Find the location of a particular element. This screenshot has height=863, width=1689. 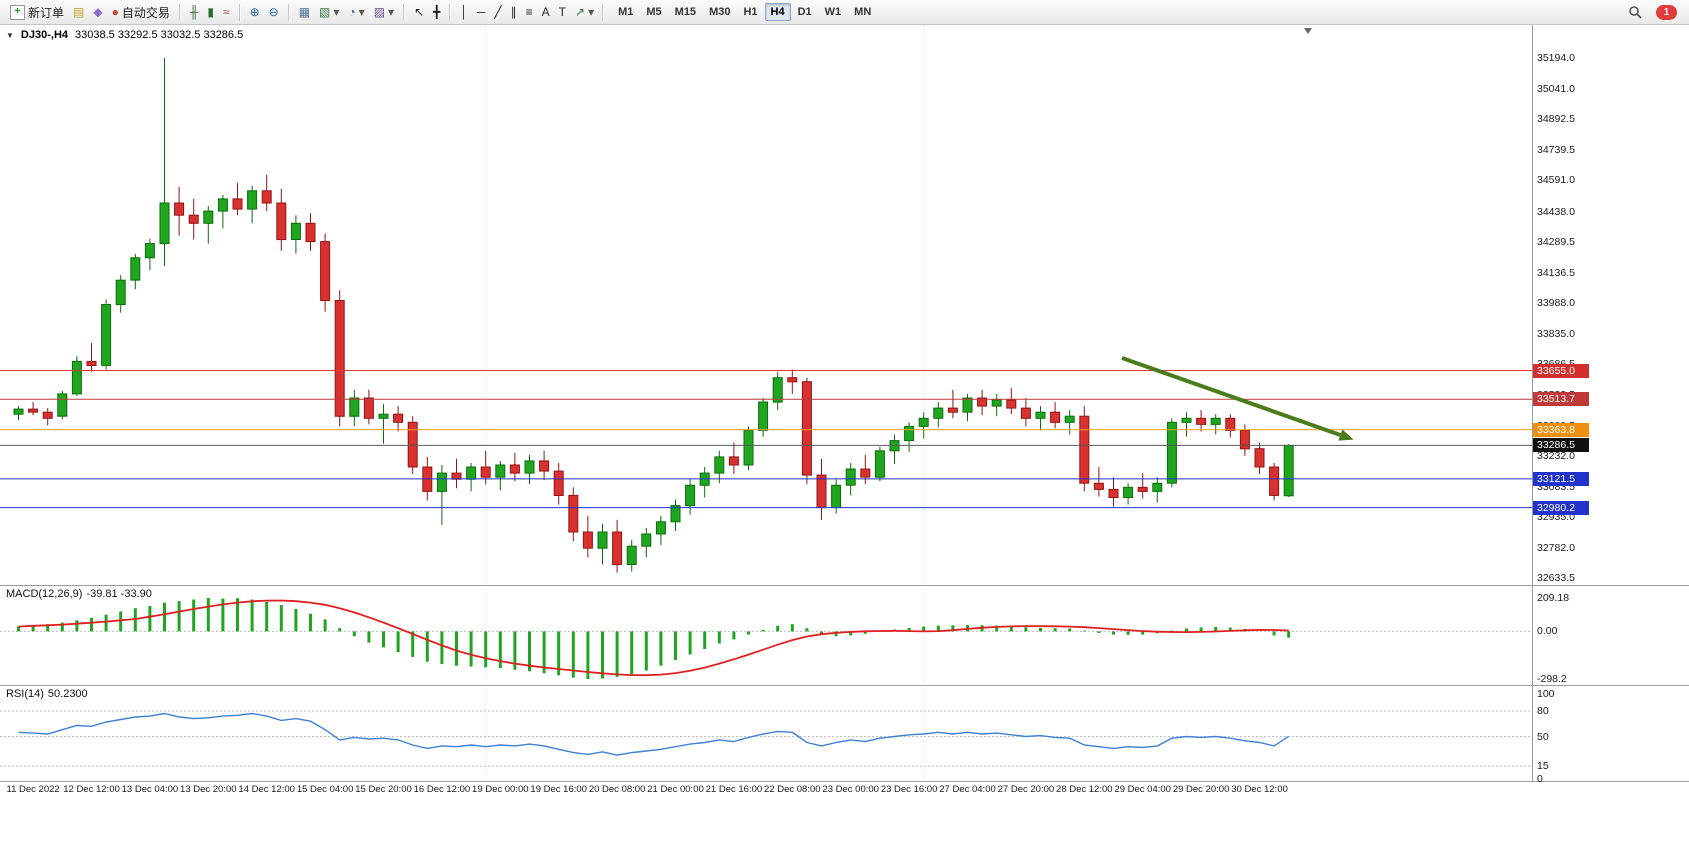

new-chart-button: ▧ ▾ is located at coordinates (329, 12).